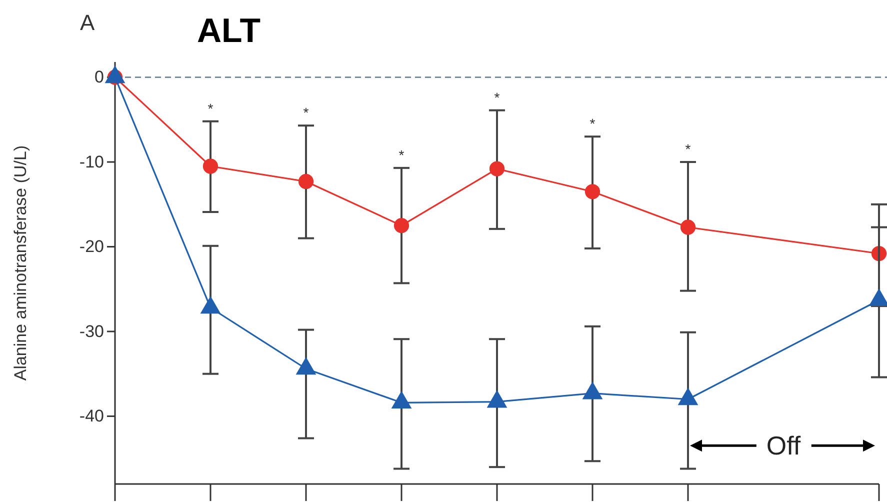 This screenshot has width=887, height=502. What do you see at coordinates (99, 77) in the screenshot?
I see `y-tick-label: 0` at bounding box center [99, 77].